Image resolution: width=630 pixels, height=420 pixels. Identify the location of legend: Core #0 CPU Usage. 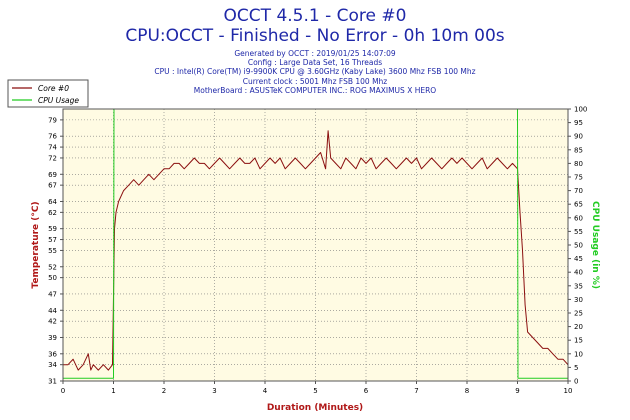
(48, 93).